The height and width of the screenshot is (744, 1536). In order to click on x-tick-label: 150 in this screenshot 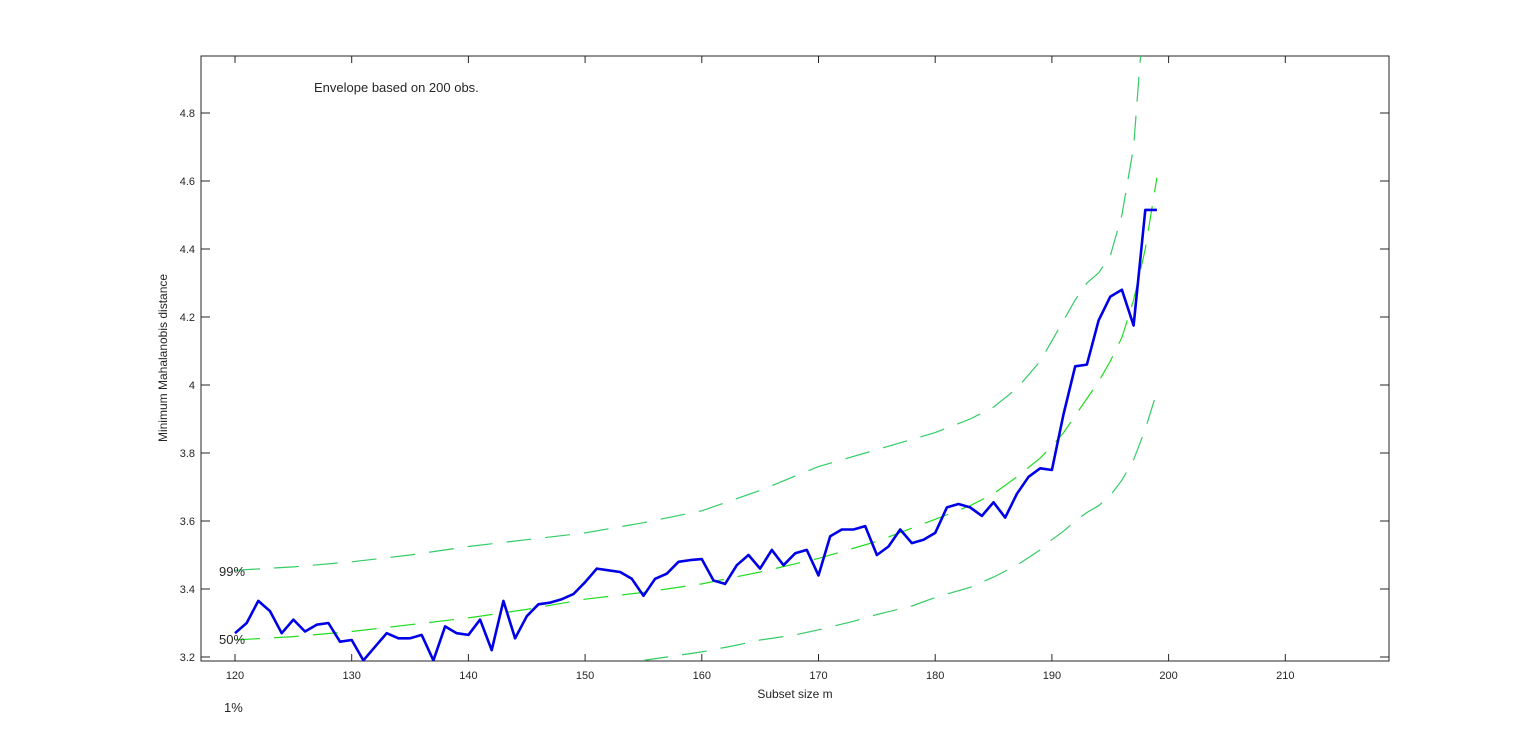, I will do `click(585, 676)`.